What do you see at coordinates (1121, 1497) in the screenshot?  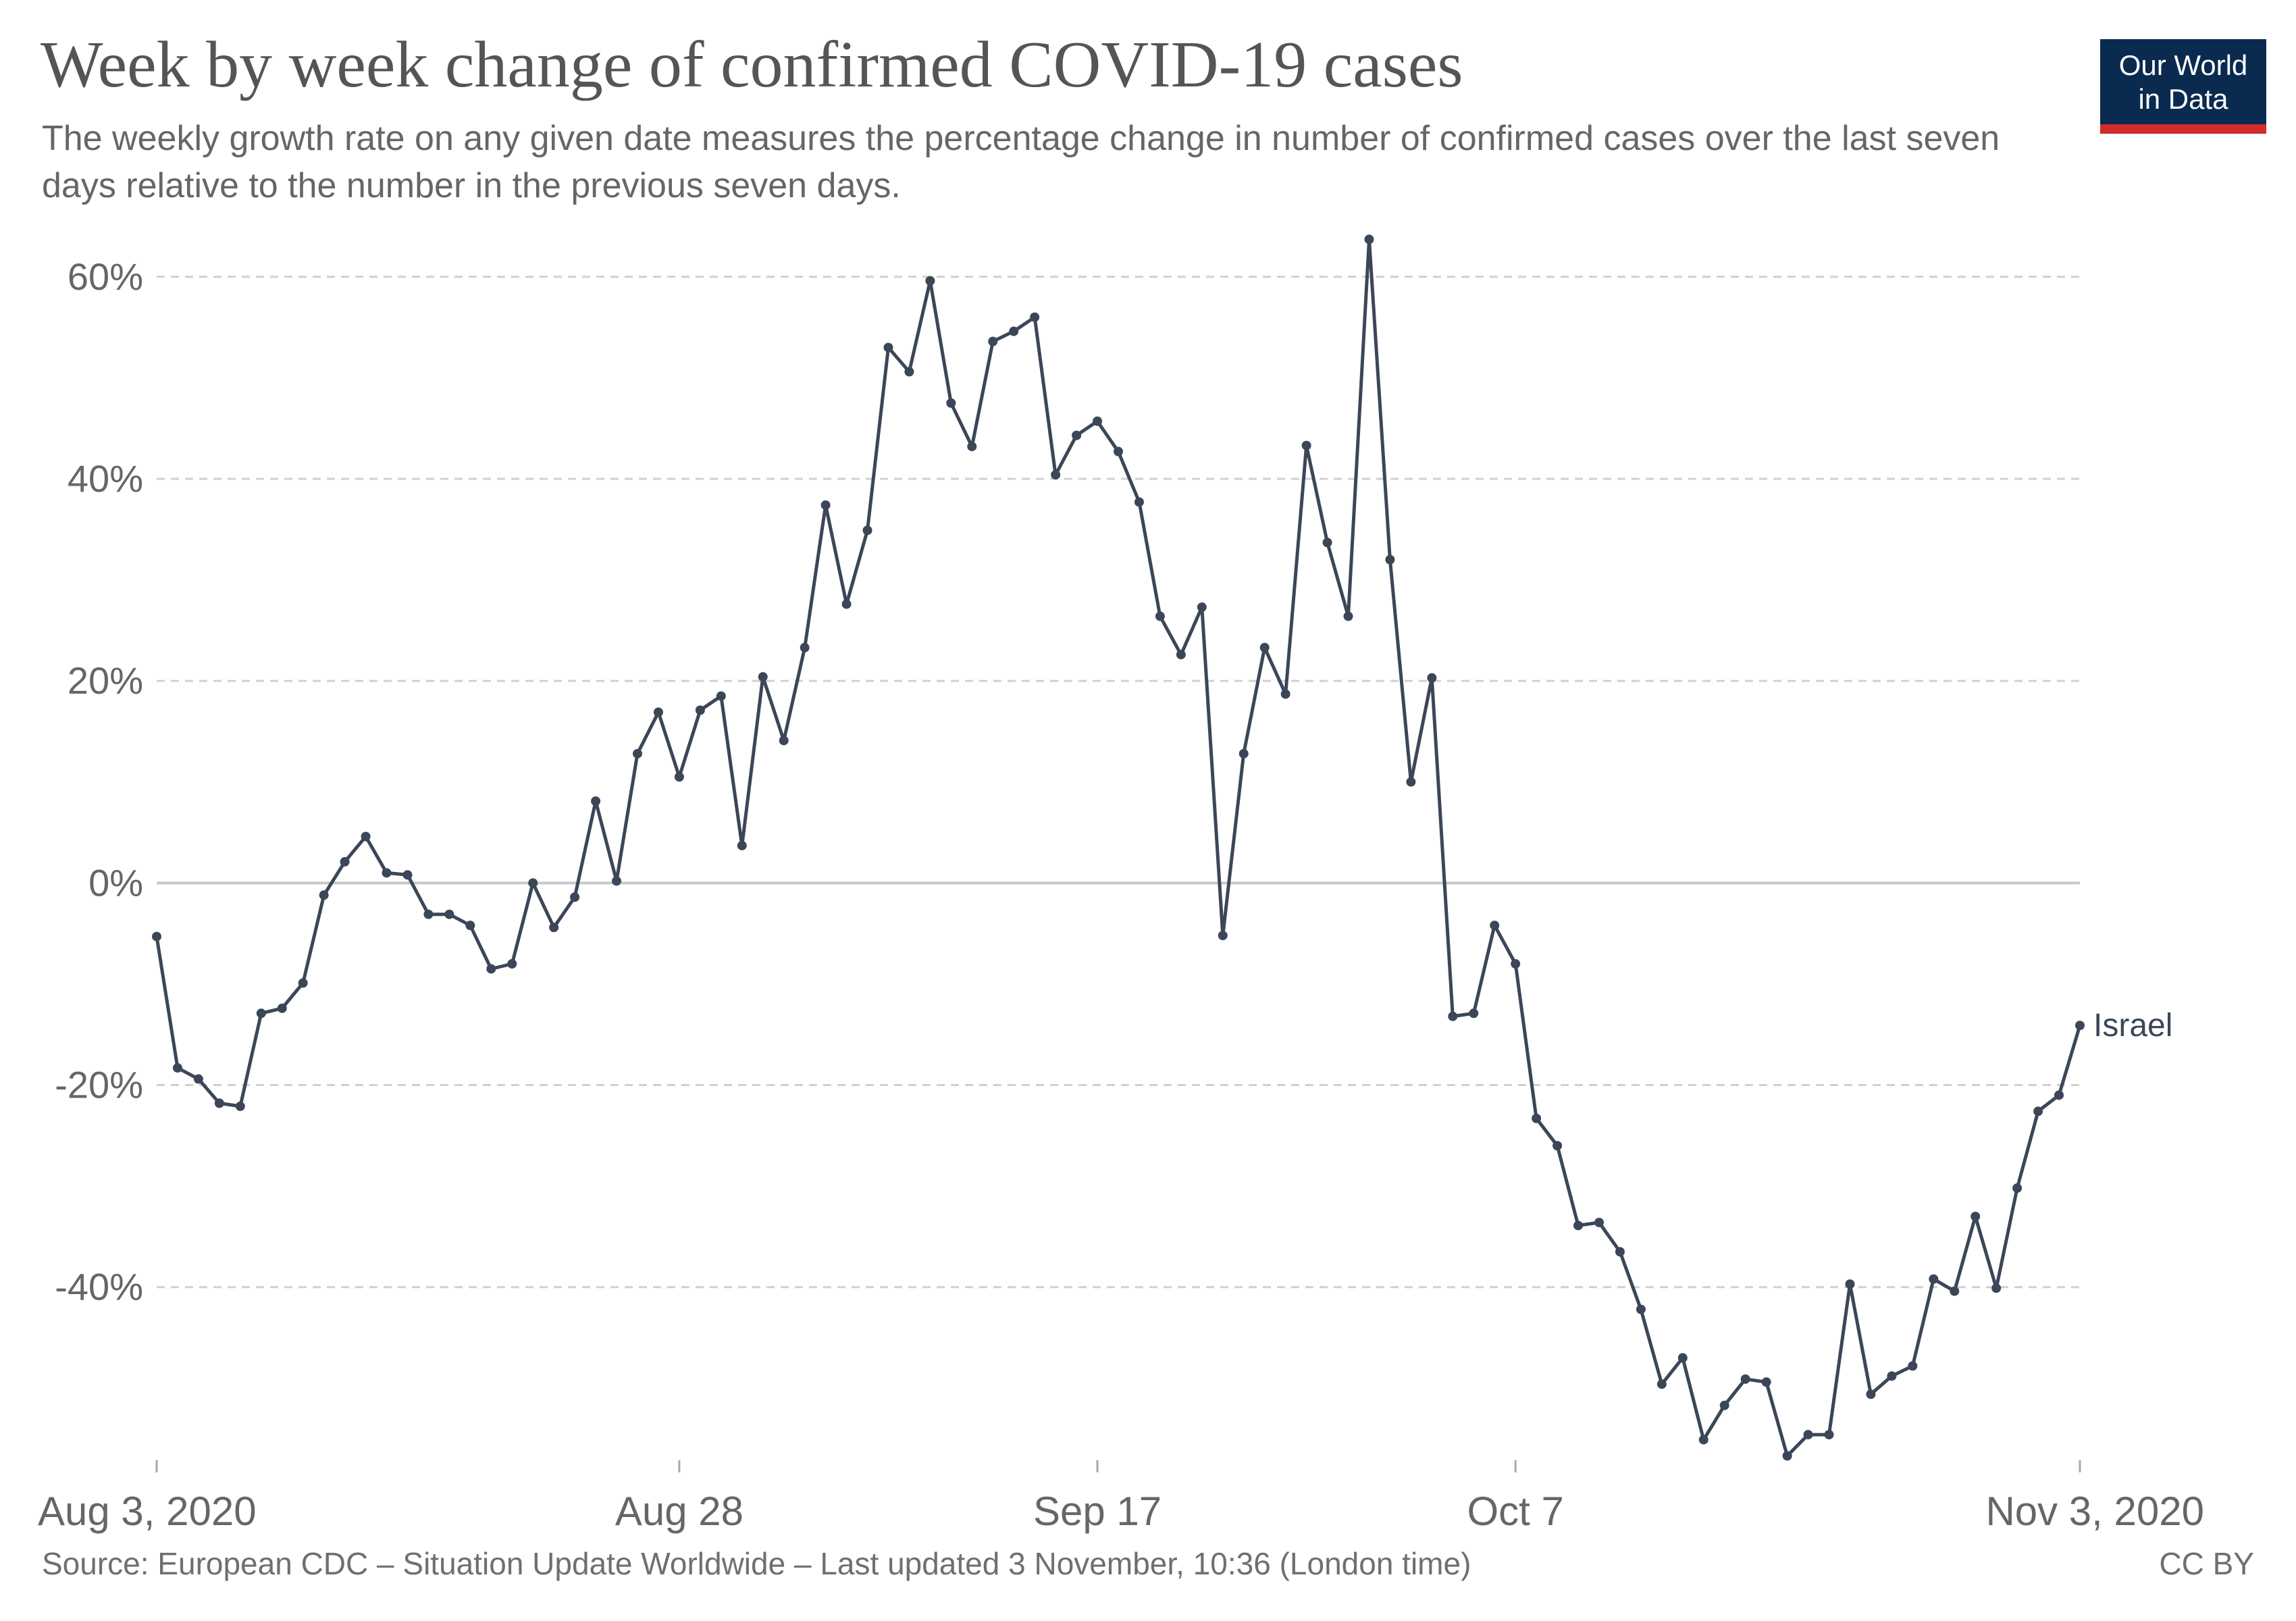 I see `x-axis-ticks: Aug 3, 2020 Aug 28 Sep 17 Oct 7 Nov 3, 2020` at bounding box center [1121, 1497].